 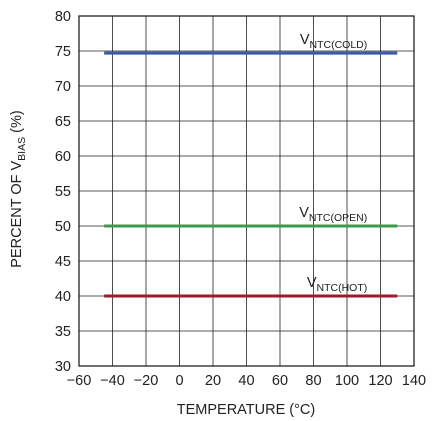 What do you see at coordinates (17, 213) in the screenshot?
I see `y-axis-title-prefix: PERCENT OF V` at bounding box center [17, 213].